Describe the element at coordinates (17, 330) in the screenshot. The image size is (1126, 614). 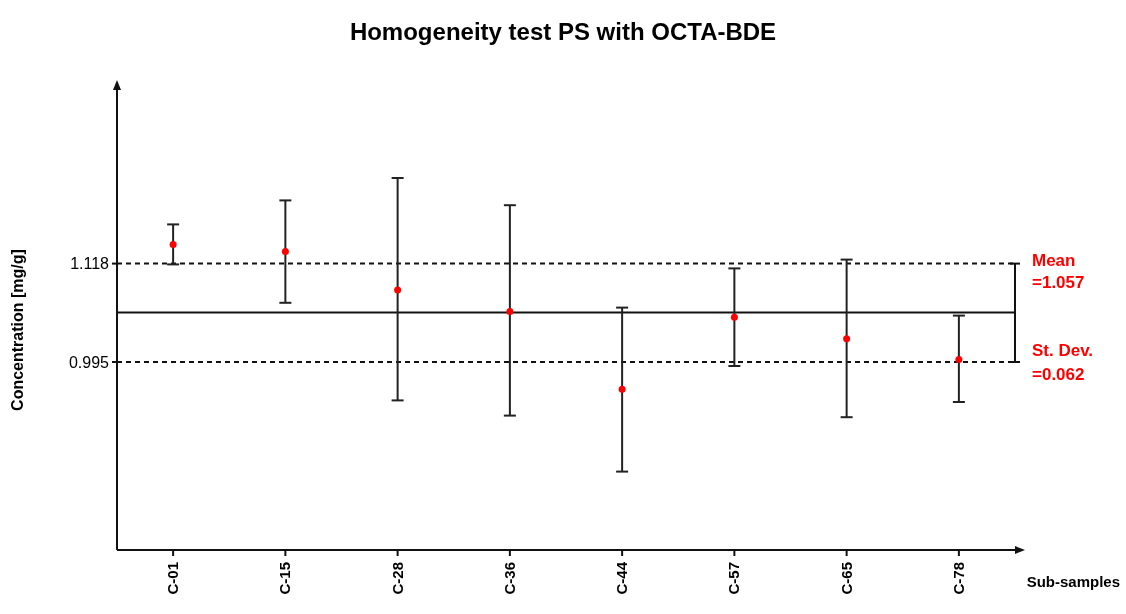
I see `y-axis-title: Concentration [mg/g]` at that location.